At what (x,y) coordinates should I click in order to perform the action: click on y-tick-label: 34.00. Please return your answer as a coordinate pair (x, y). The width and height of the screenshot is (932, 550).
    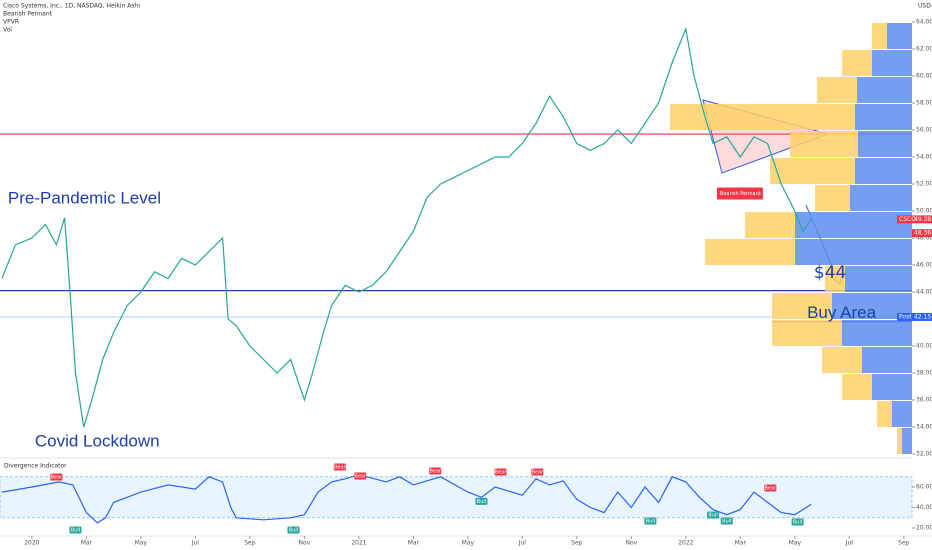
    Looking at the image, I should click on (924, 427).